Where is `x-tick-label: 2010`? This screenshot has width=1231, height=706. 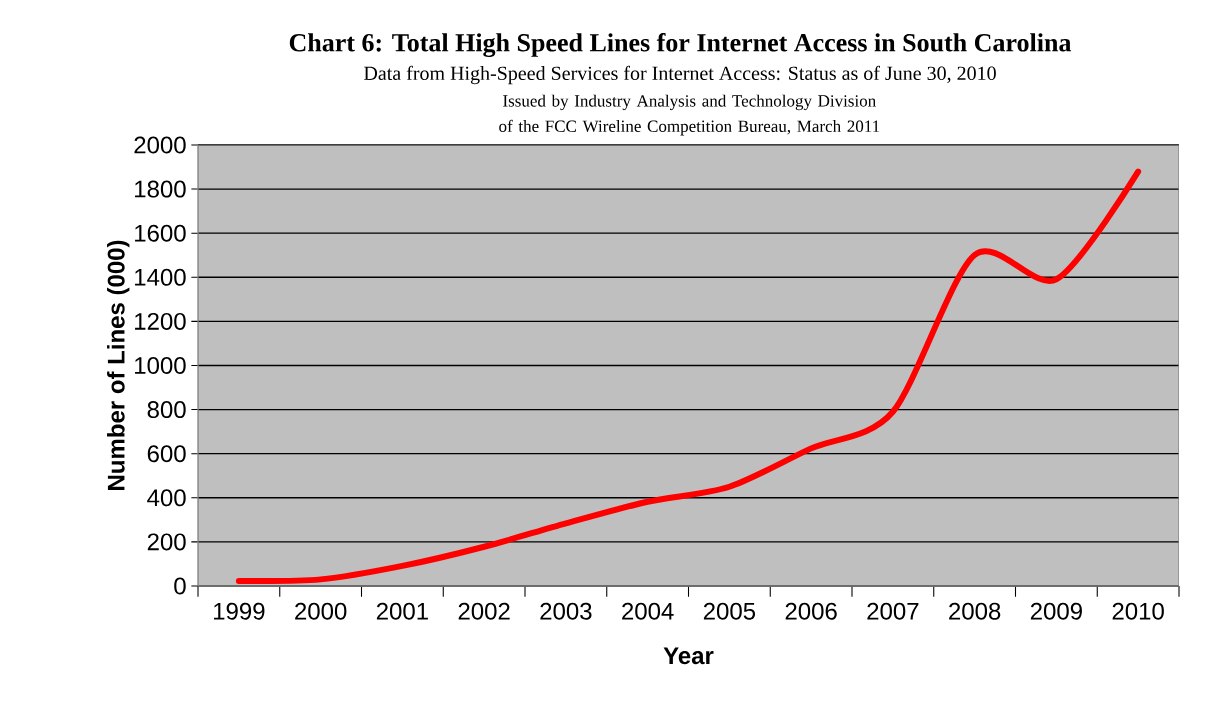 x-tick-label: 2010 is located at coordinates (1138, 611).